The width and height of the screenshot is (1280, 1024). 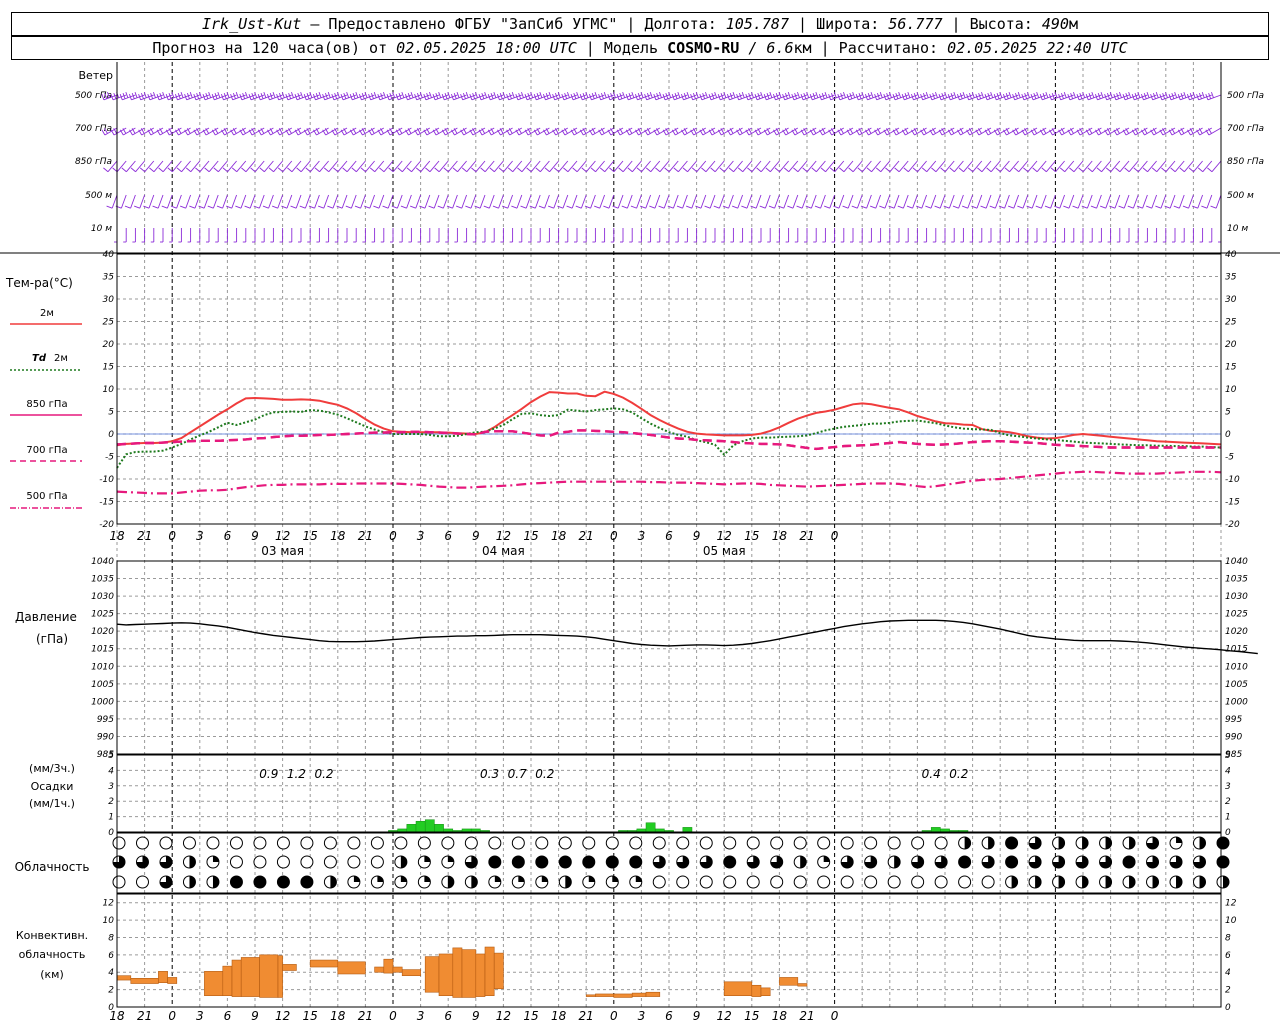 What do you see at coordinates (1231, 904) in the screenshot?
I see `y-tick-label-right: 12` at bounding box center [1231, 904].